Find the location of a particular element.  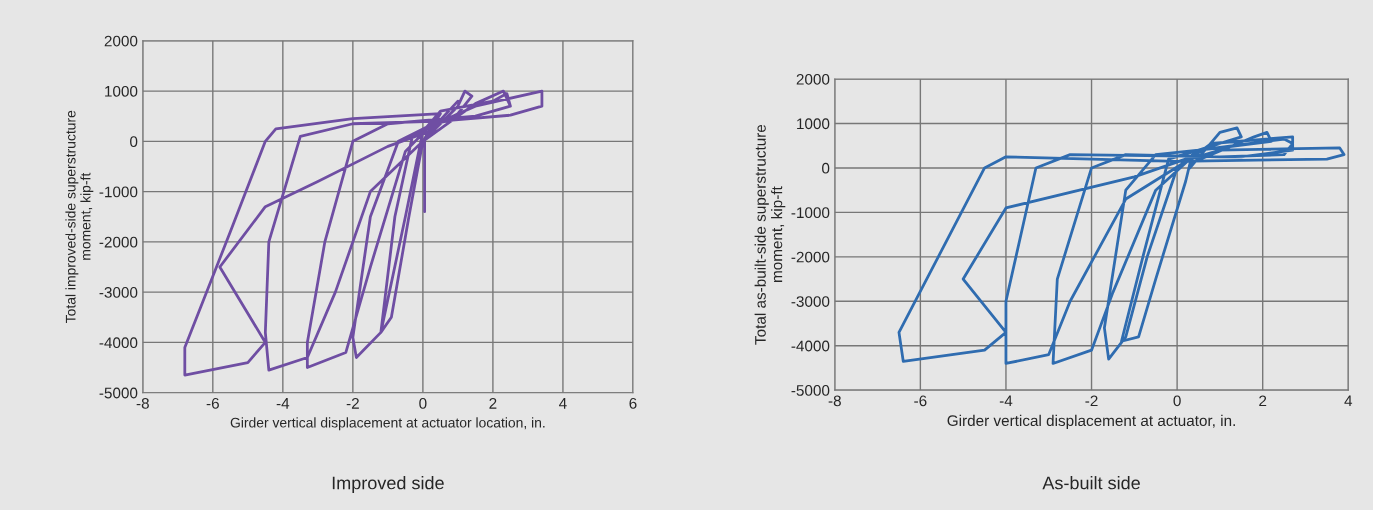

x-axis-title: Girder vertical displacement at actuator location, in. is located at coordinates (387, 424).